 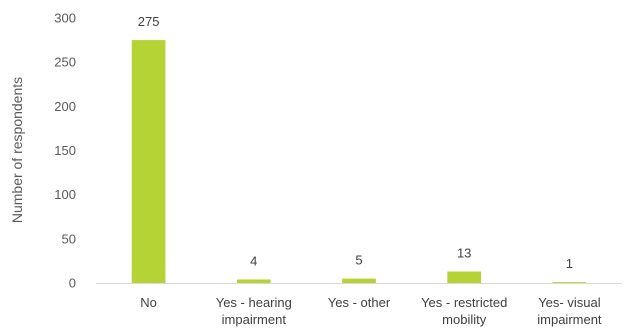 What do you see at coordinates (254, 311) in the screenshot?
I see `category-label: Yes - hearing impairment` at bounding box center [254, 311].